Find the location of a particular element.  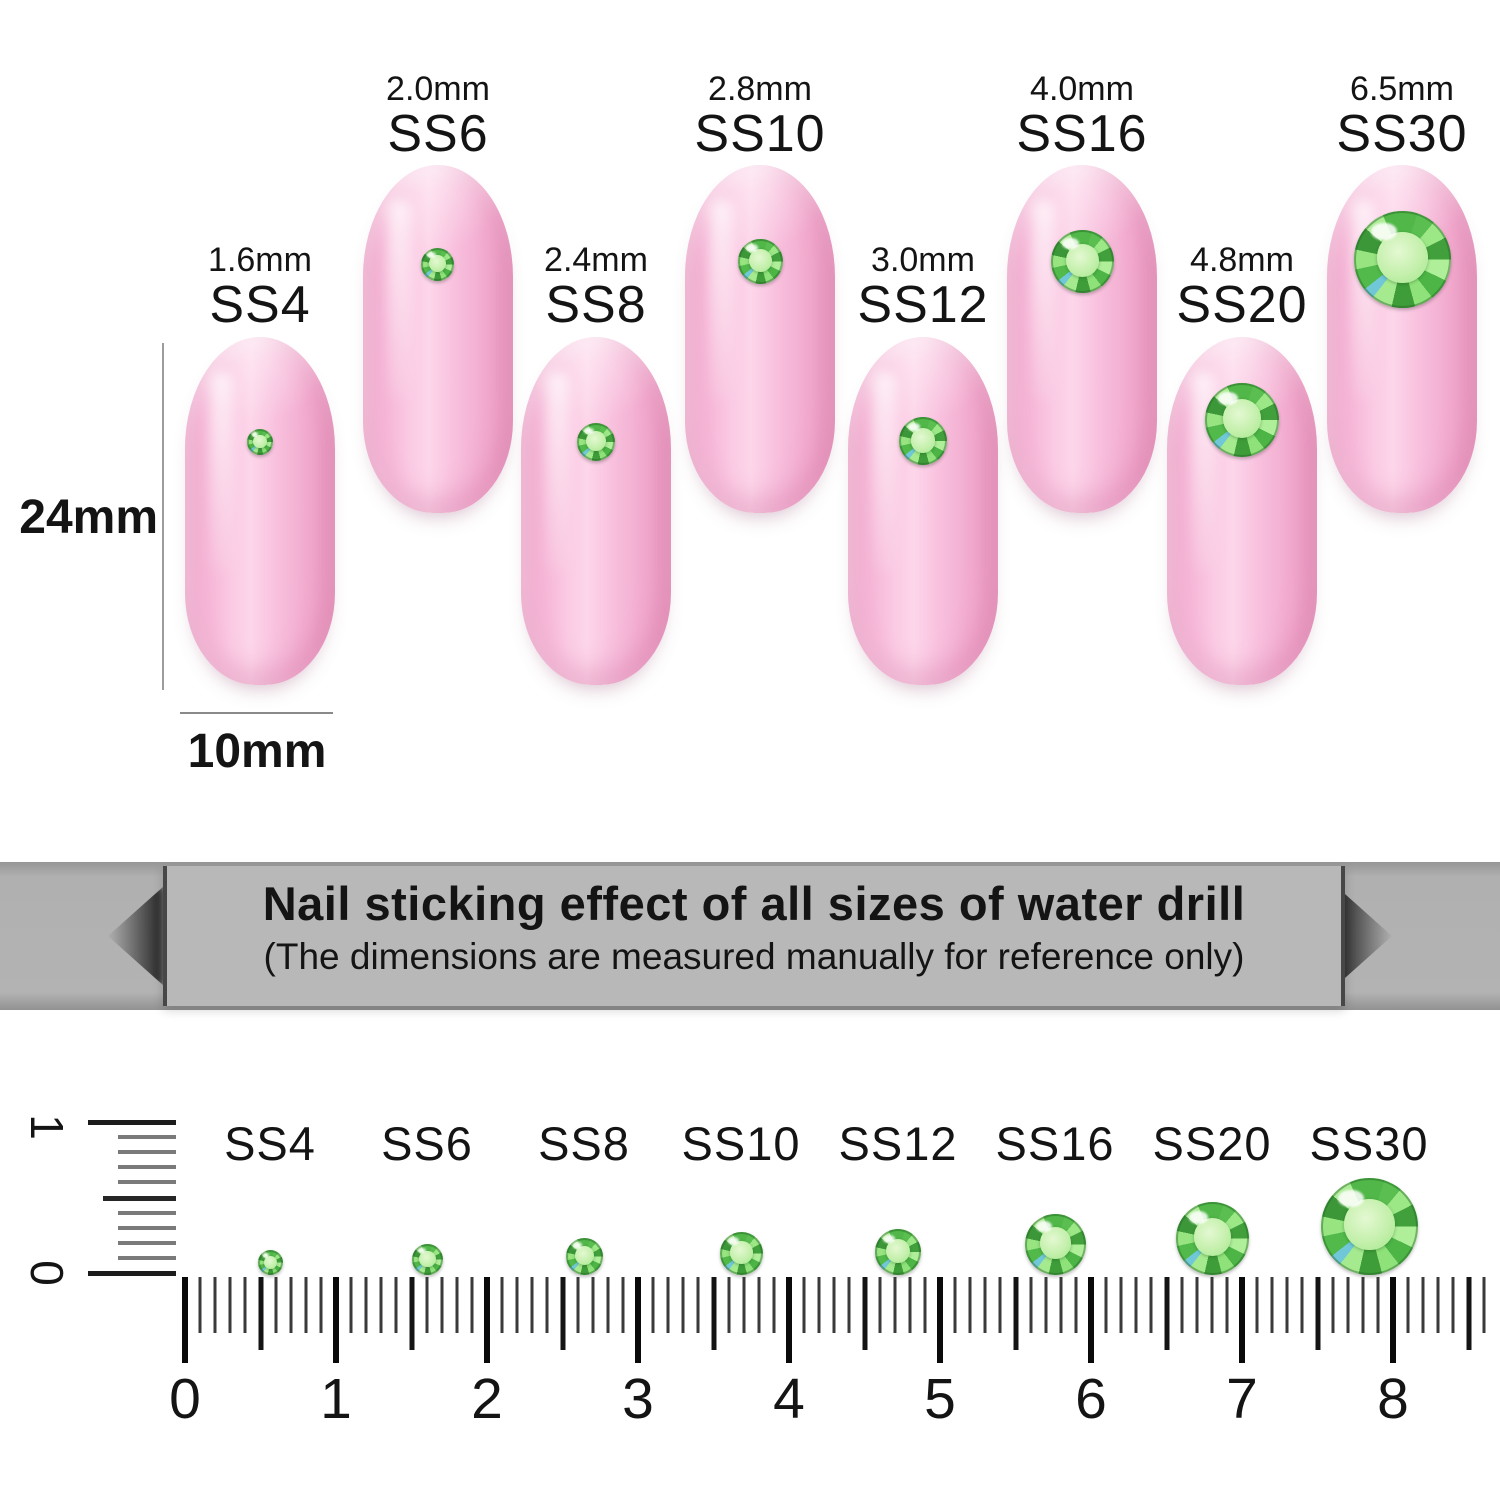

ruler-number: 5 is located at coordinates (940, 1399).